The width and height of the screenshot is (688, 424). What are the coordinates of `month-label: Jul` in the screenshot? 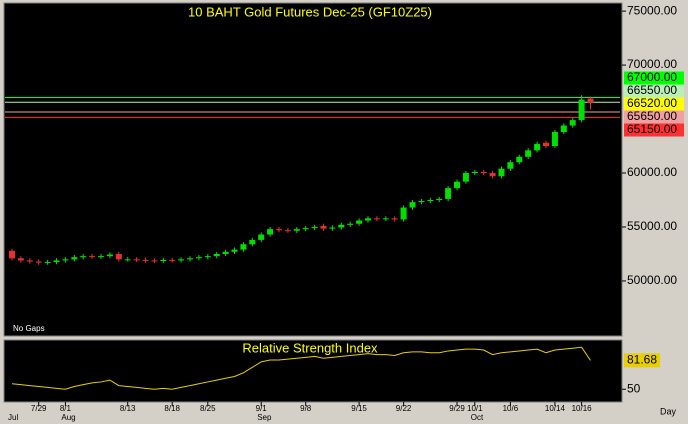 It's located at (13, 417).